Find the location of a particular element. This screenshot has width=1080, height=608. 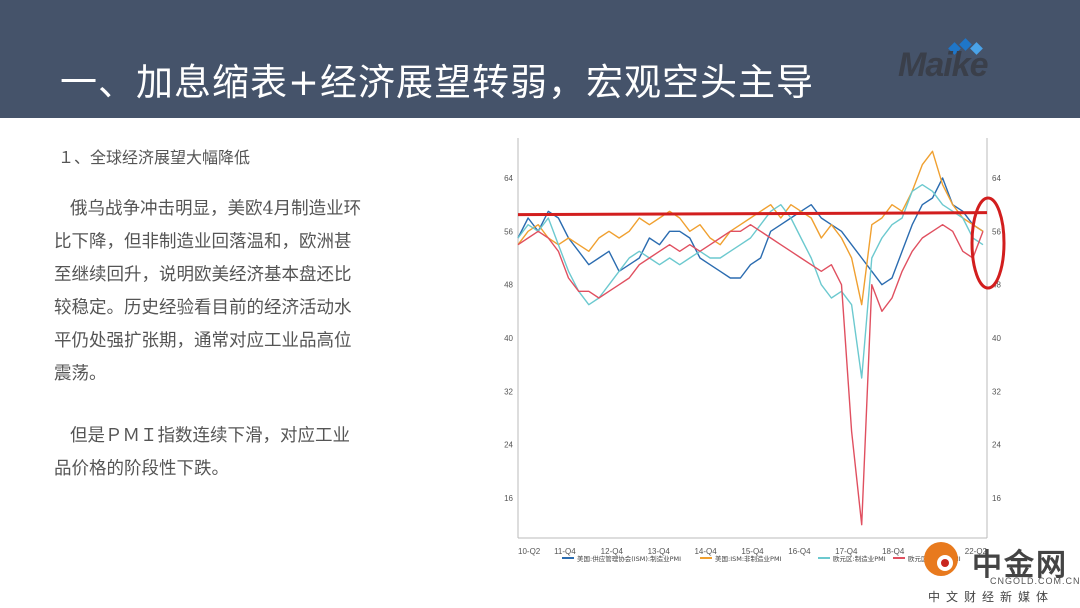

y-tick-label-right: 48 is located at coordinates (996, 285).